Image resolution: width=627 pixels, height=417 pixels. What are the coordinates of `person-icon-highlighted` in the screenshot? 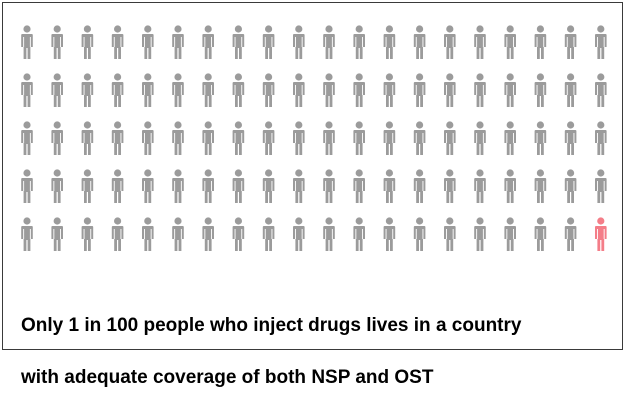 It's located at (601, 234).